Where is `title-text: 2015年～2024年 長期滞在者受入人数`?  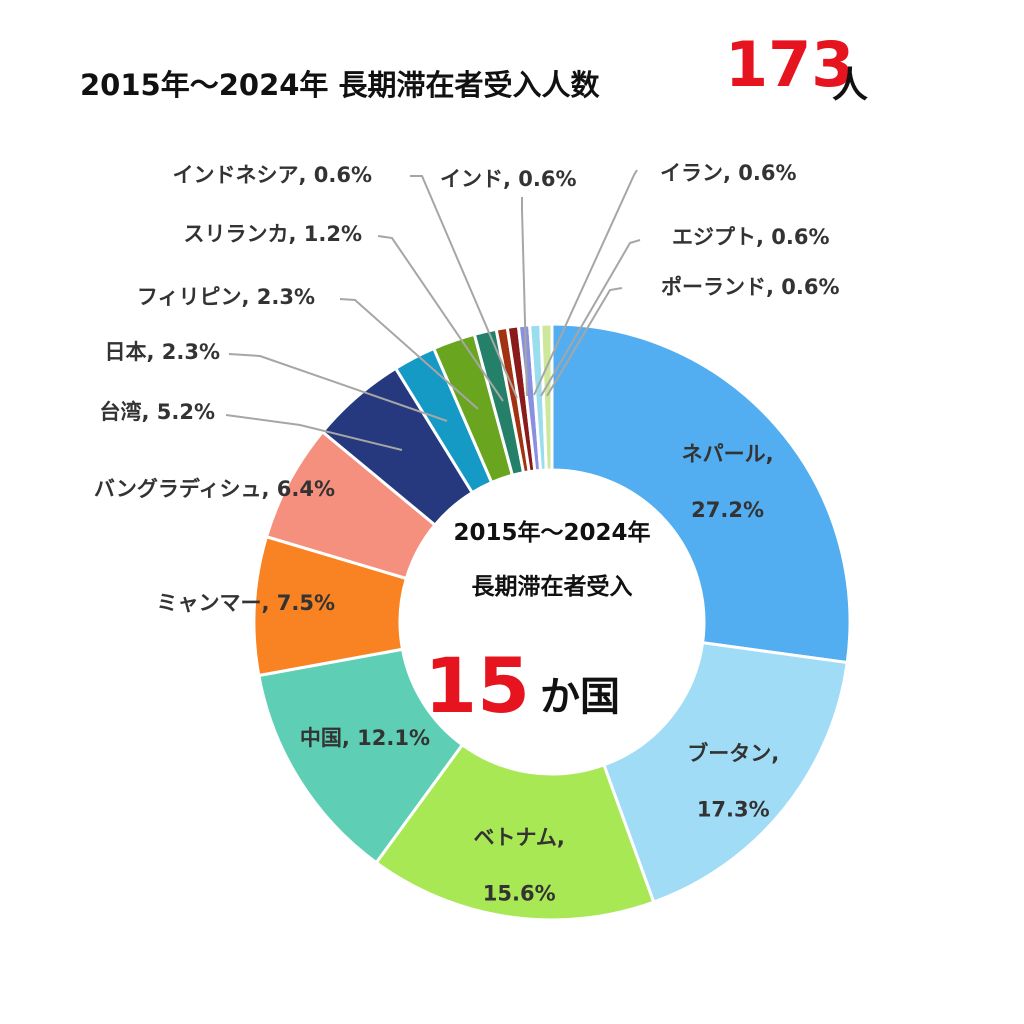
title-text: 2015年～2024年 長期滞在者受入人数 is located at coordinates (340, 85).